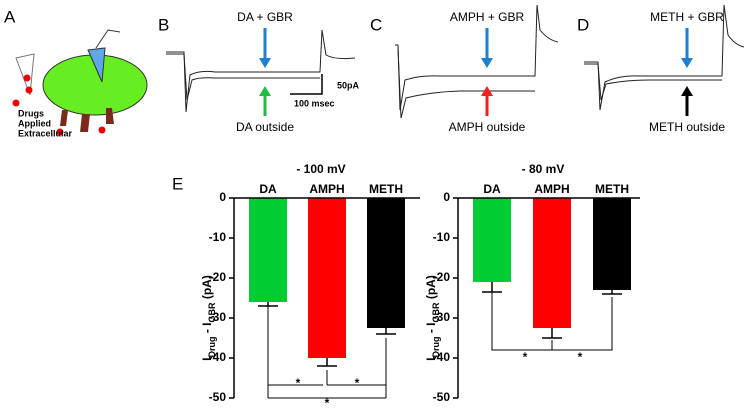  What do you see at coordinates (96, 65) in the screenshot?
I see `pipette` at bounding box center [96, 65].